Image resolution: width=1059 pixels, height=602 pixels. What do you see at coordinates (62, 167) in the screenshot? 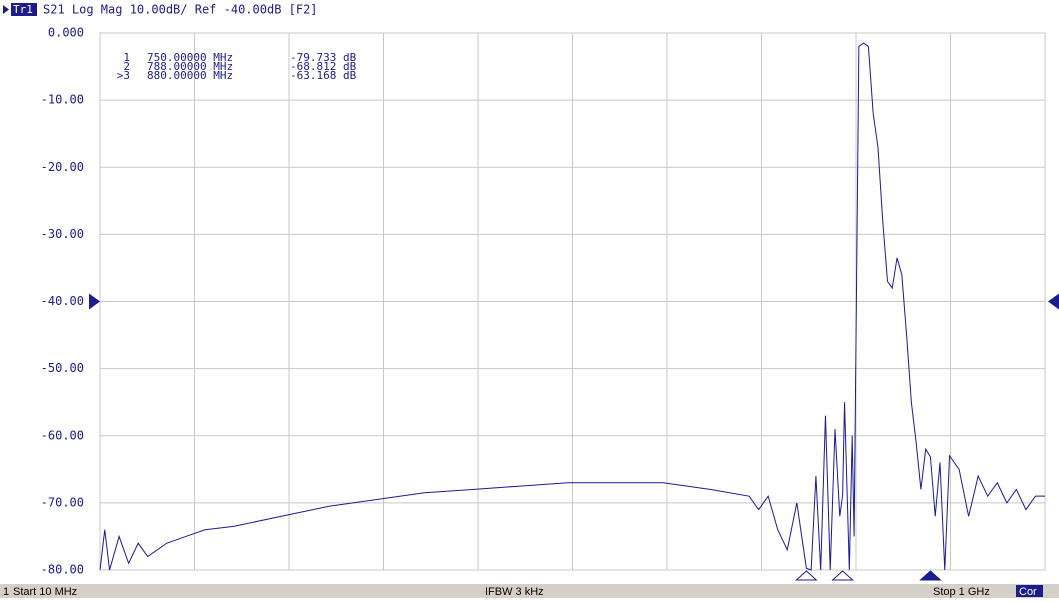
I see `y-tick-label: -20.00` at bounding box center [62, 167].